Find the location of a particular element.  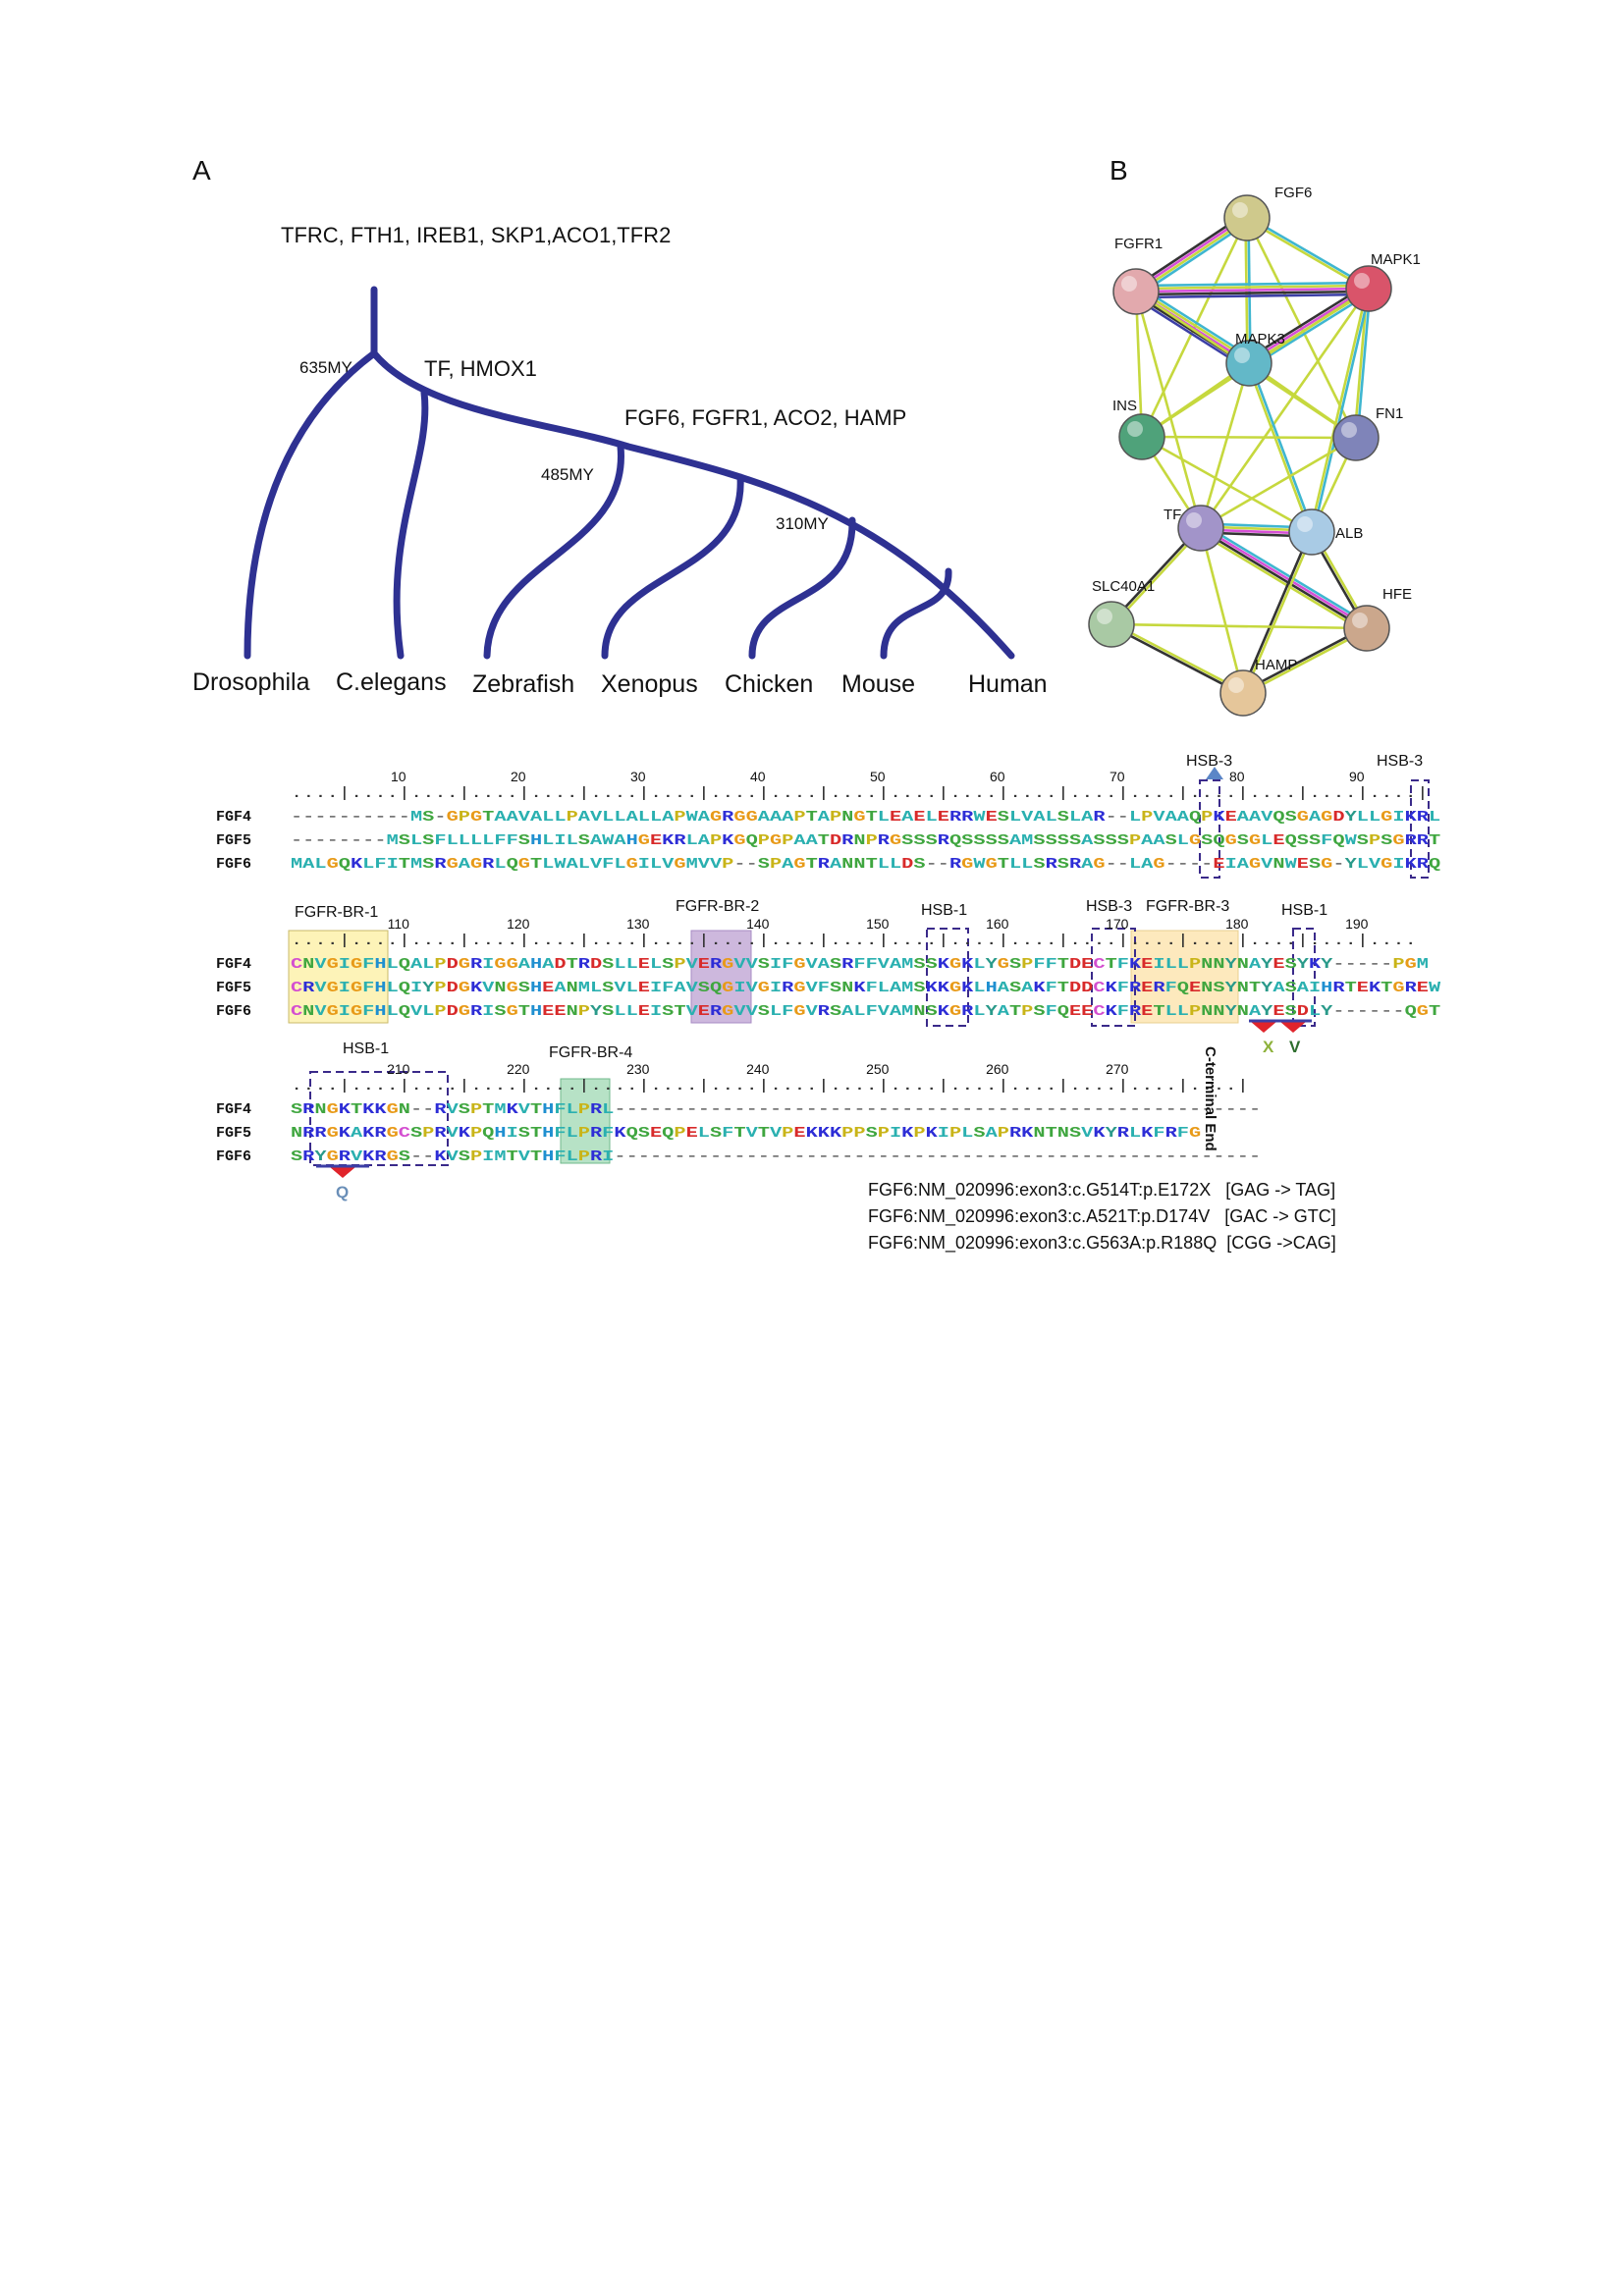

alignment-position: 50 is located at coordinates (878, 776).